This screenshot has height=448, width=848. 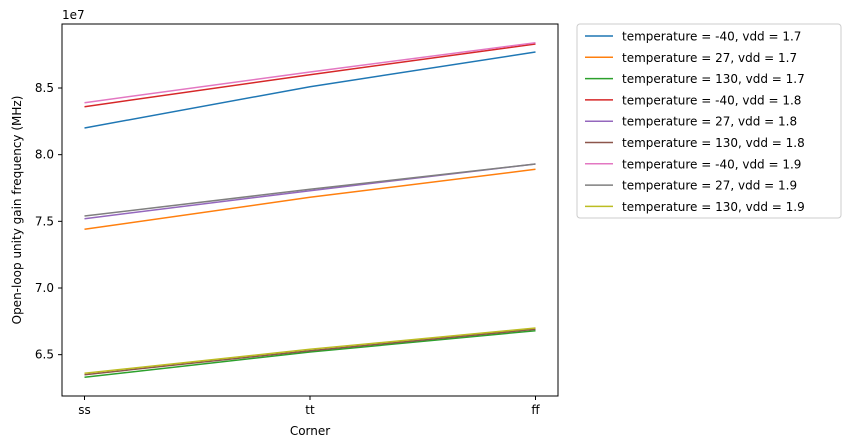 What do you see at coordinates (713, 207) in the screenshot?
I see `legend-label-8: temperature = 130, vdd = 1.9` at bounding box center [713, 207].